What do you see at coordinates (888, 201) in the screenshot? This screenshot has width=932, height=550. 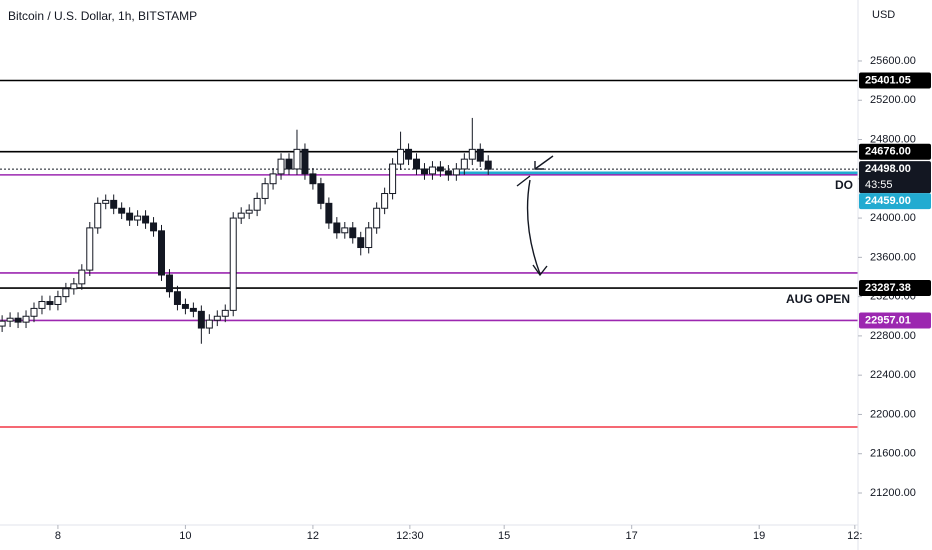 I see `price-tag-label: 24459.00` at bounding box center [888, 201].